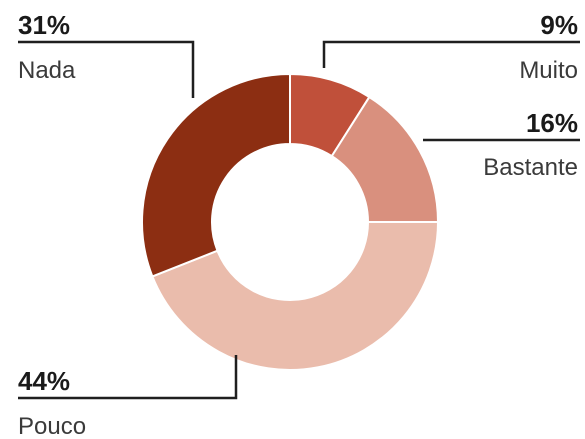 Image resolution: width=585 pixels, height=439 pixels. What do you see at coordinates (559, 25) in the screenshot?
I see `label-muito-percent: 9%` at bounding box center [559, 25].